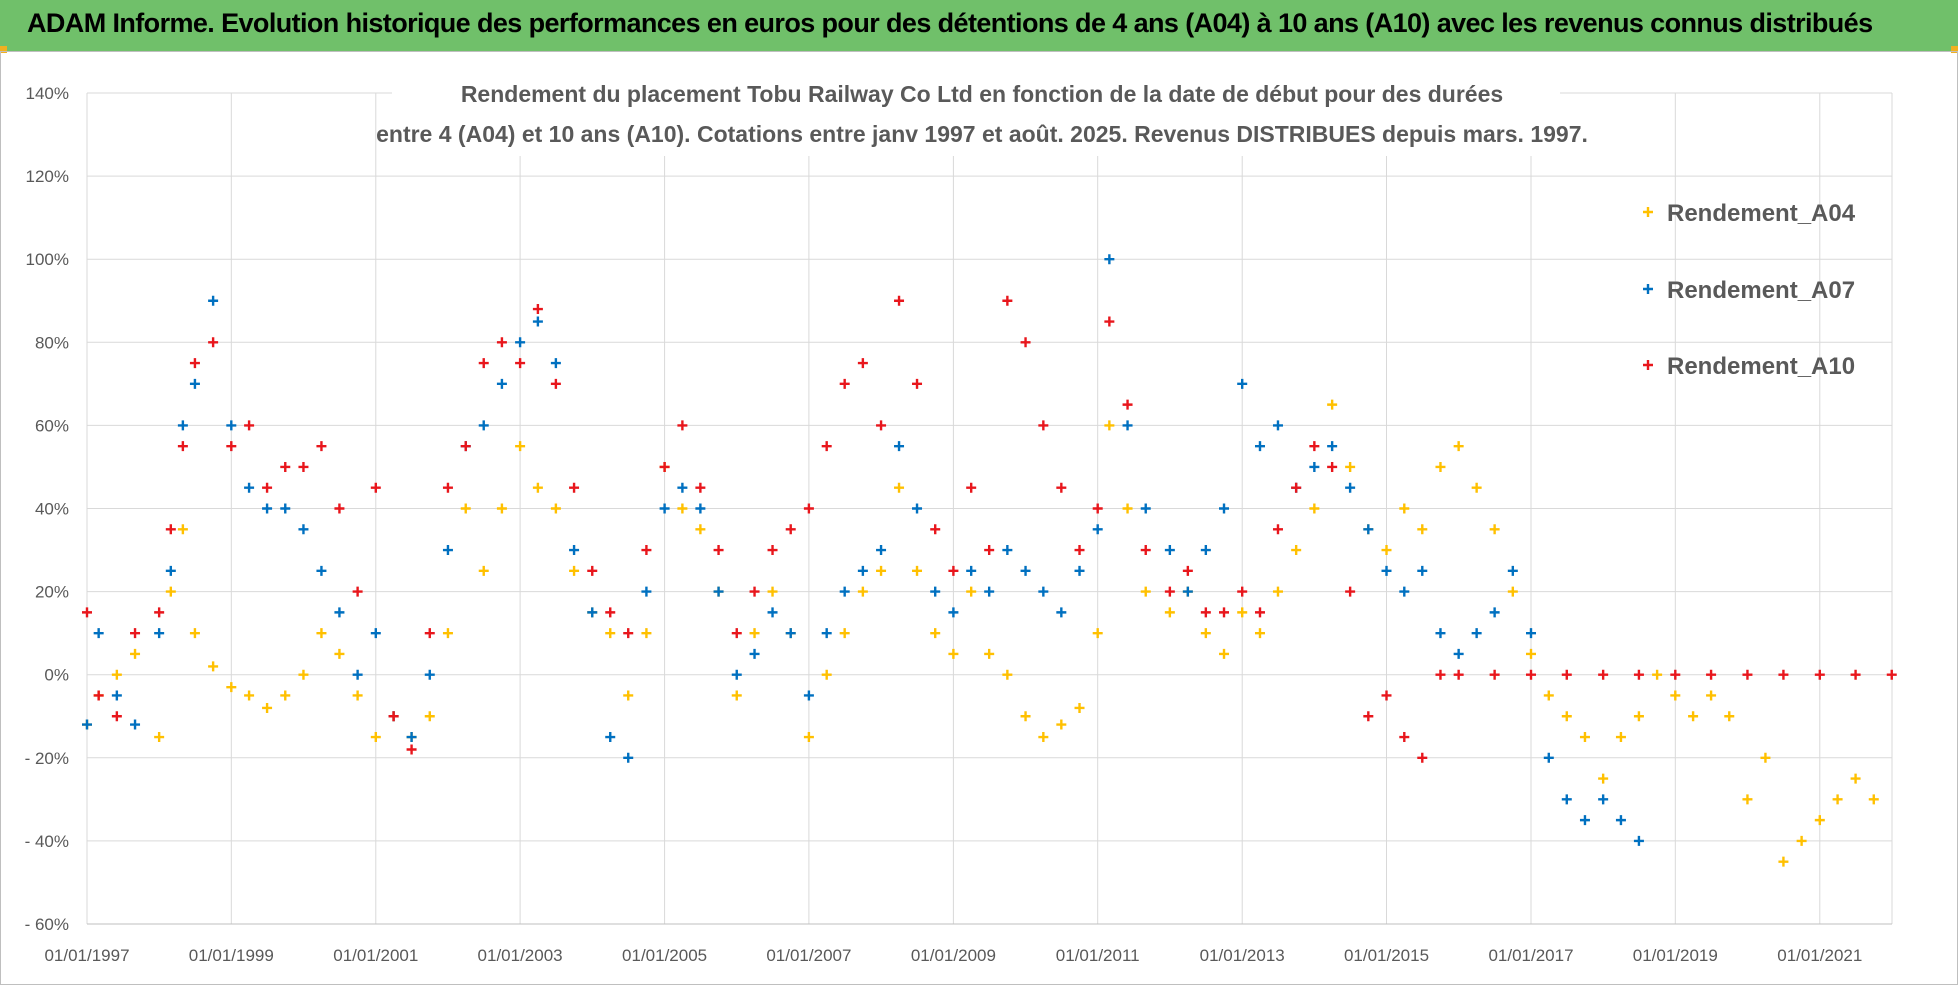 Image resolution: width=1958 pixels, height=985 pixels. I want to click on legend-marker, so click(1648, 365).